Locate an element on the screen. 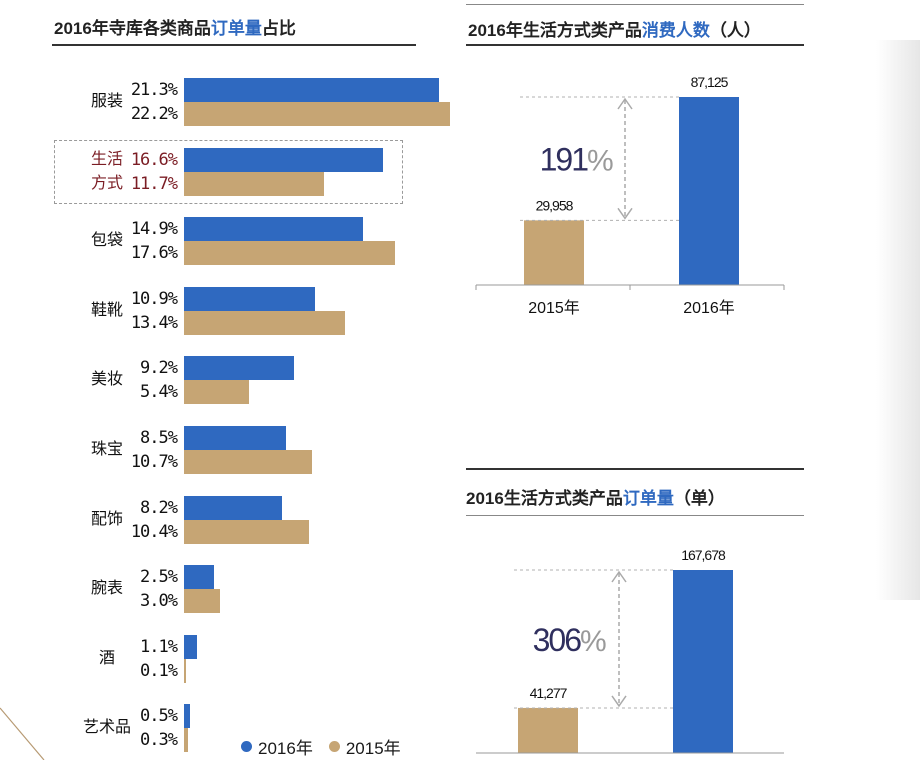  category-label-line: 美妆 is located at coordinates (106, 380).